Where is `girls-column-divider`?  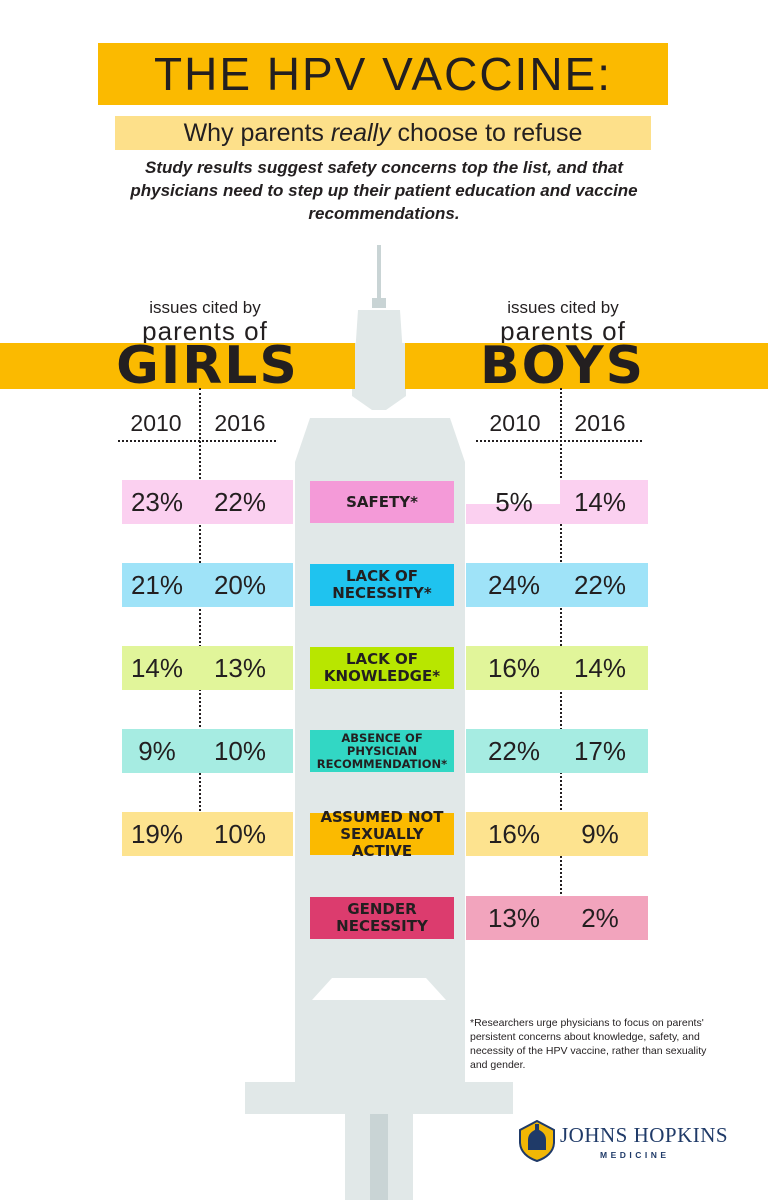
girls-column-divider is located at coordinates (200, 621).